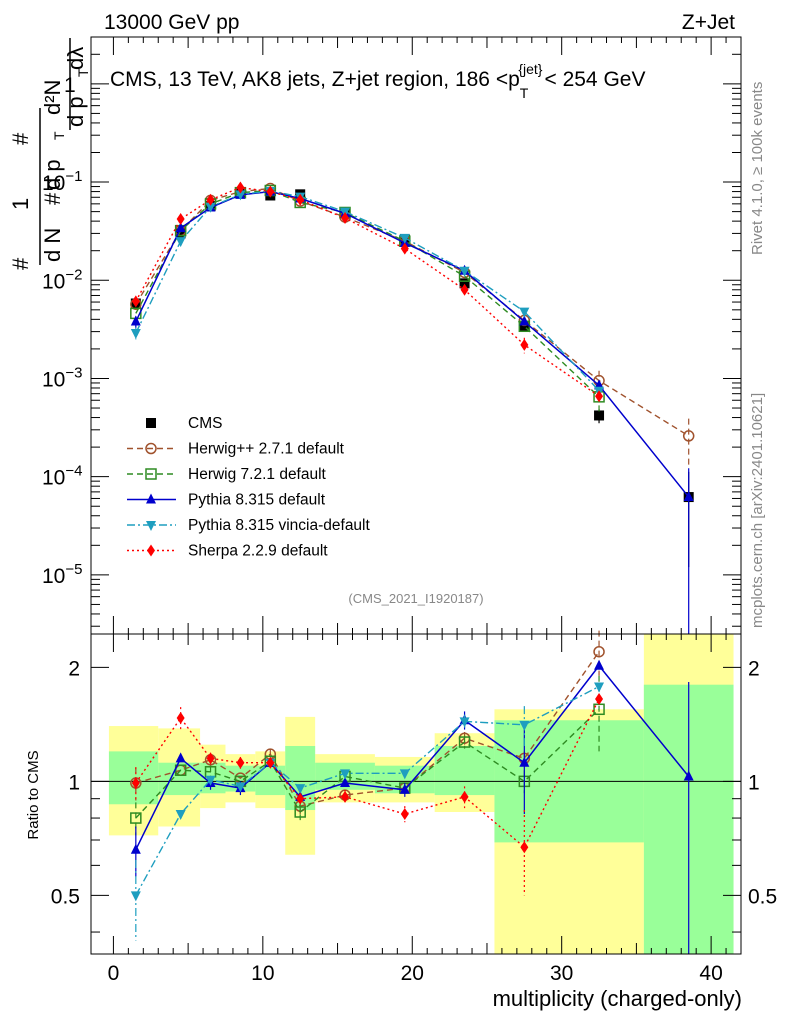 This screenshot has width=786, height=1024. I want to click on legend-label: Herwig 7.2.1 default, so click(257, 474).